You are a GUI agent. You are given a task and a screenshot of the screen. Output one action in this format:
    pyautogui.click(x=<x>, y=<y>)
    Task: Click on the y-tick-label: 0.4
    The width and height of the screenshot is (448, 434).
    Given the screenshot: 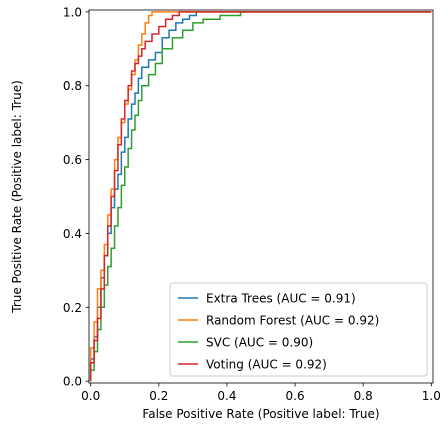 What is the action you would take?
    pyautogui.click(x=72, y=234)
    